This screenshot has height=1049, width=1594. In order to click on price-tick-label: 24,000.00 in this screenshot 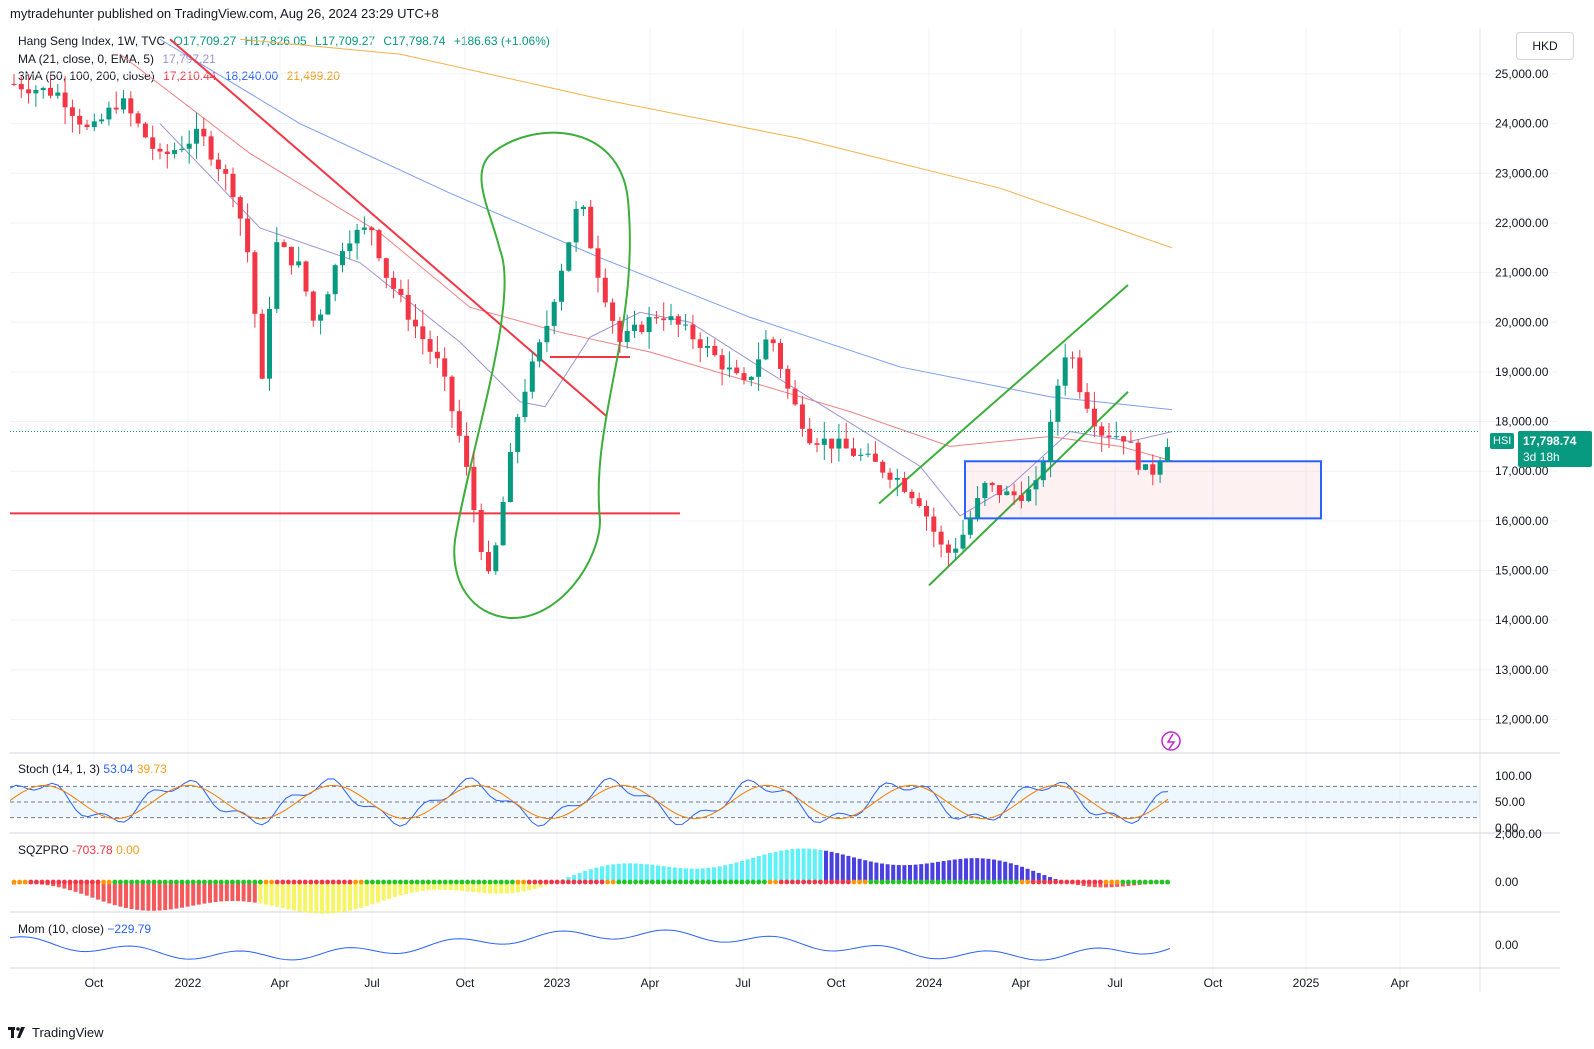, I will do `click(1522, 124)`.